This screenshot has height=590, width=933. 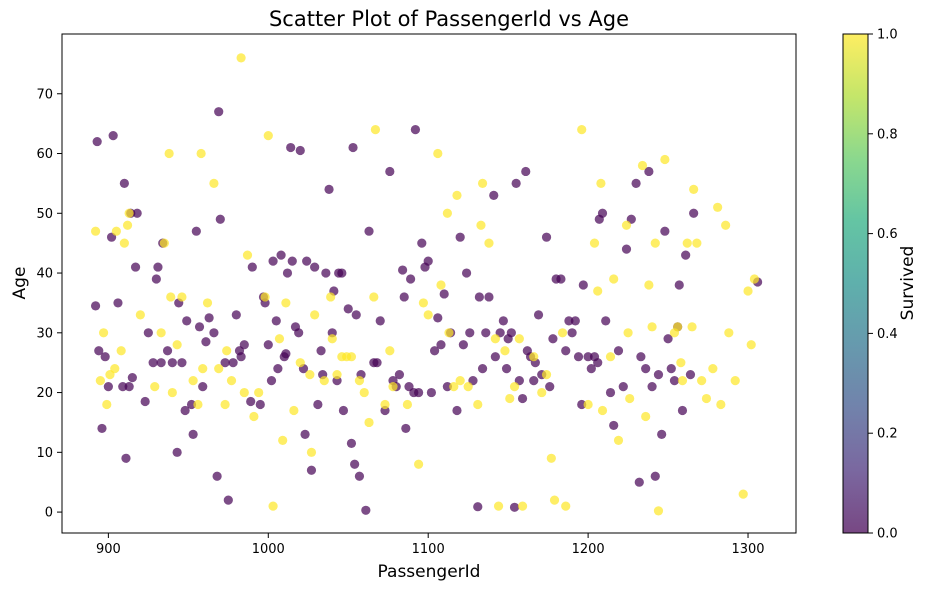 What do you see at coordinates (887, 334) in the screenshot?
I see `colorbar-tick-label: 0.4` at bounding box center [887, 334].